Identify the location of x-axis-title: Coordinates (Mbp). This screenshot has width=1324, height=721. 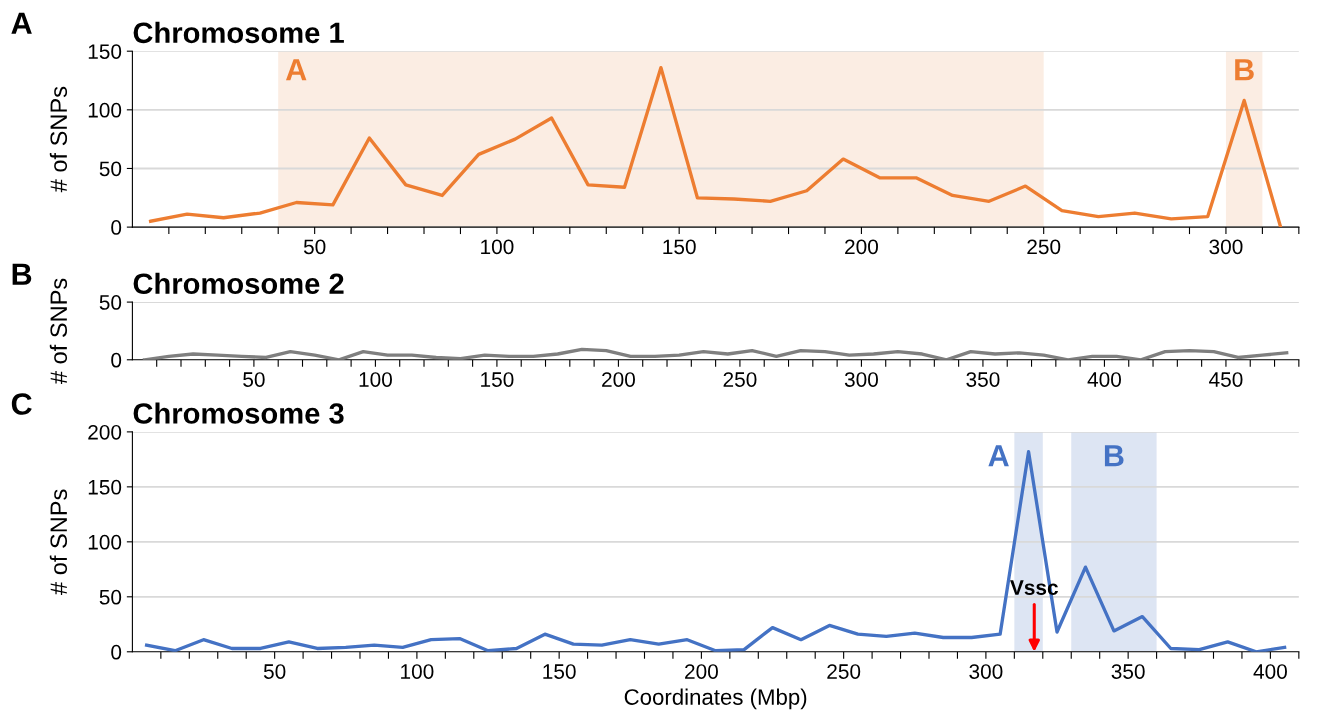
(715, 699).